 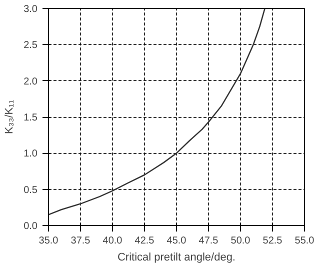 I want to click on x-axis-title: Critical pretilt angle/deg., so click(x=177, y=258).